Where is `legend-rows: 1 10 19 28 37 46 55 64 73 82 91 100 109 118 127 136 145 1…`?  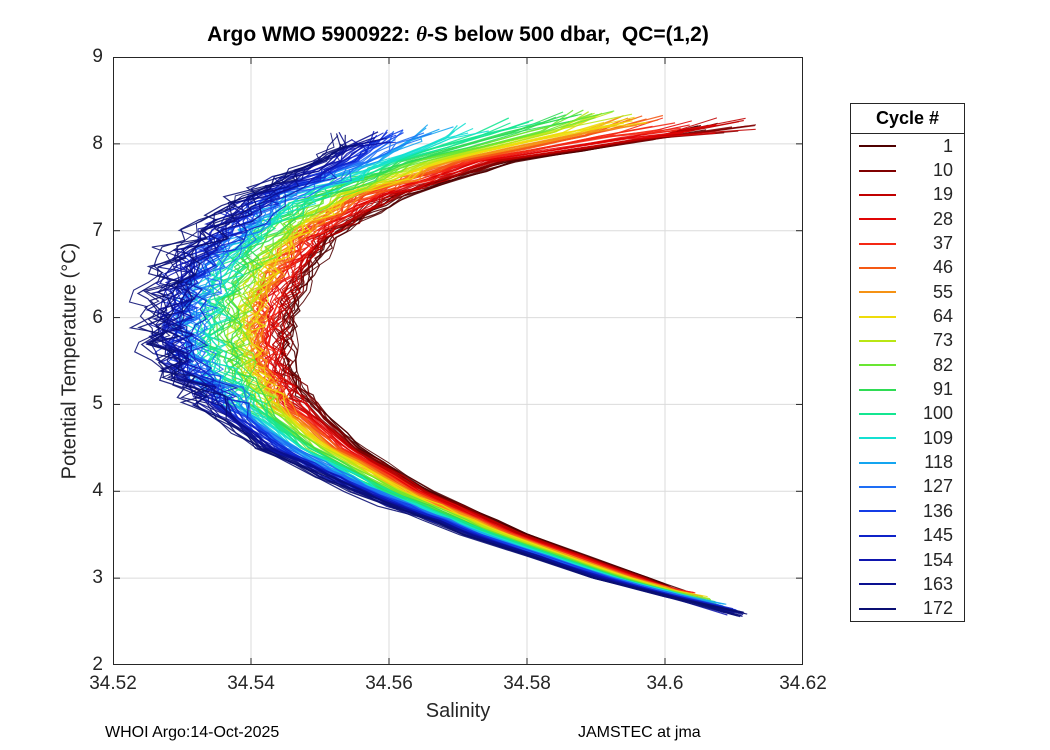 legend-rows: 1 10 19 28 37 46 55 64 73 82 91 100 109 118 127 136 145 1… is located at coordinates (907, 377).